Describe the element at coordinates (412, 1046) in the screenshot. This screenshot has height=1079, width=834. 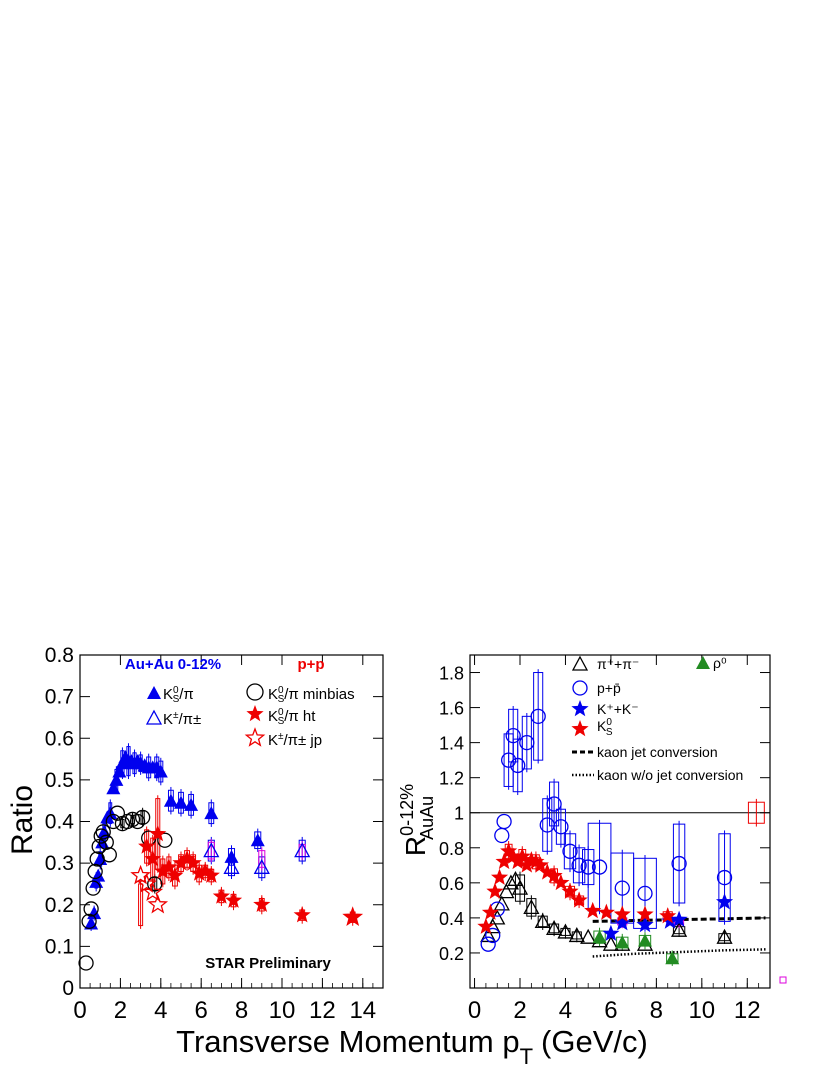
I see `x-axis-title: Transverse Momentum pT (GeV/c)` at that location.